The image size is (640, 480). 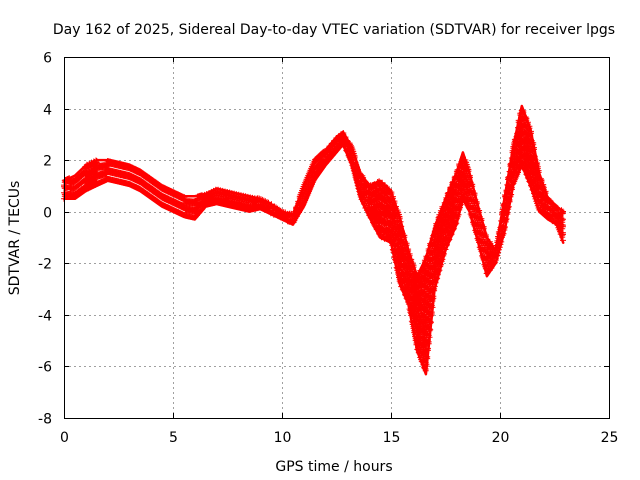 What do you see at coordinates (45, 317) in the screenshot?
I see `y-tick-label: -4` at bounding box center [45, 317].